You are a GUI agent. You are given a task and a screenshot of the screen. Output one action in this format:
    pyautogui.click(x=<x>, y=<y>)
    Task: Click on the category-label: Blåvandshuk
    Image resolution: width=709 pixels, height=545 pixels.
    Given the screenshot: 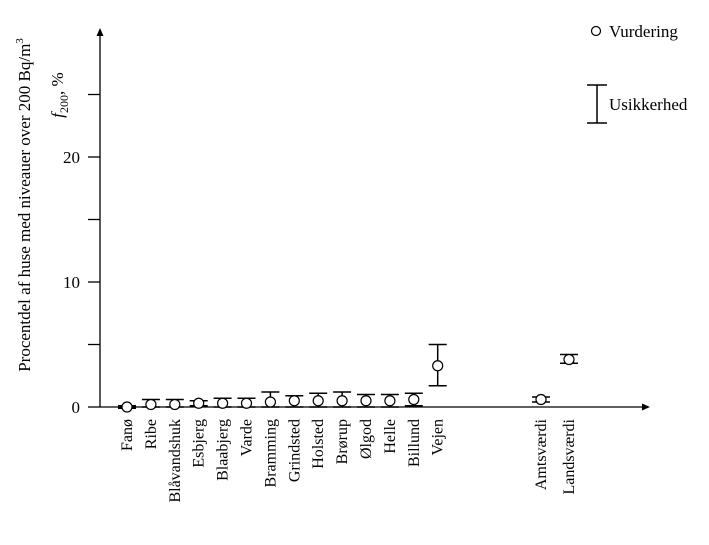 What is the action you would take?
    pyautogui.click(x=175, y=461)
    